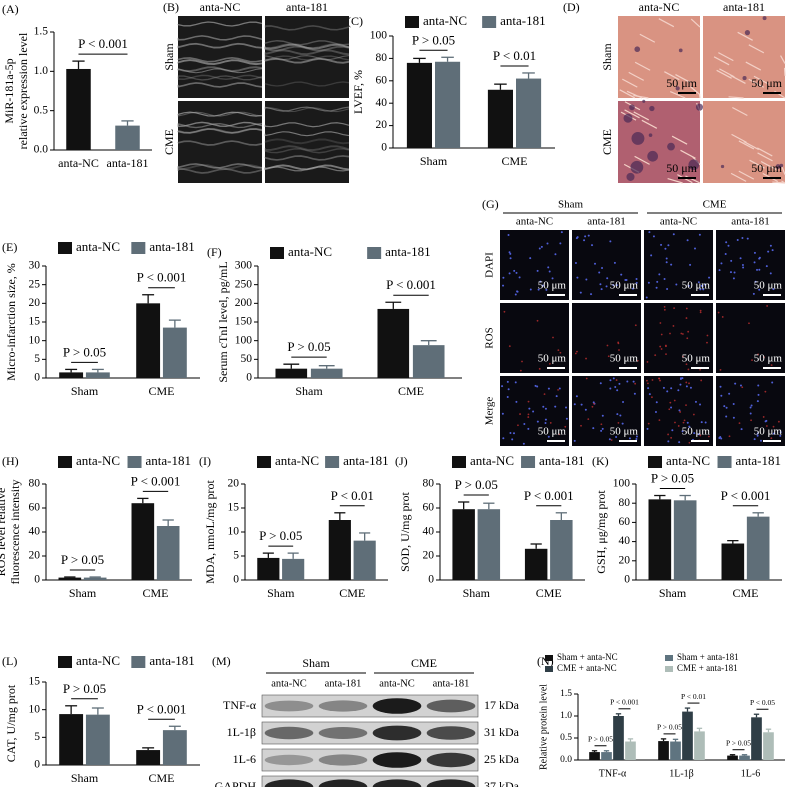 This screenshot has height=787, width=787. What do you see at coordinates (405, 532) in the screenshot?
I see `y-axis-label: SOD, U/mg prot` at bounding box center [405, 532].